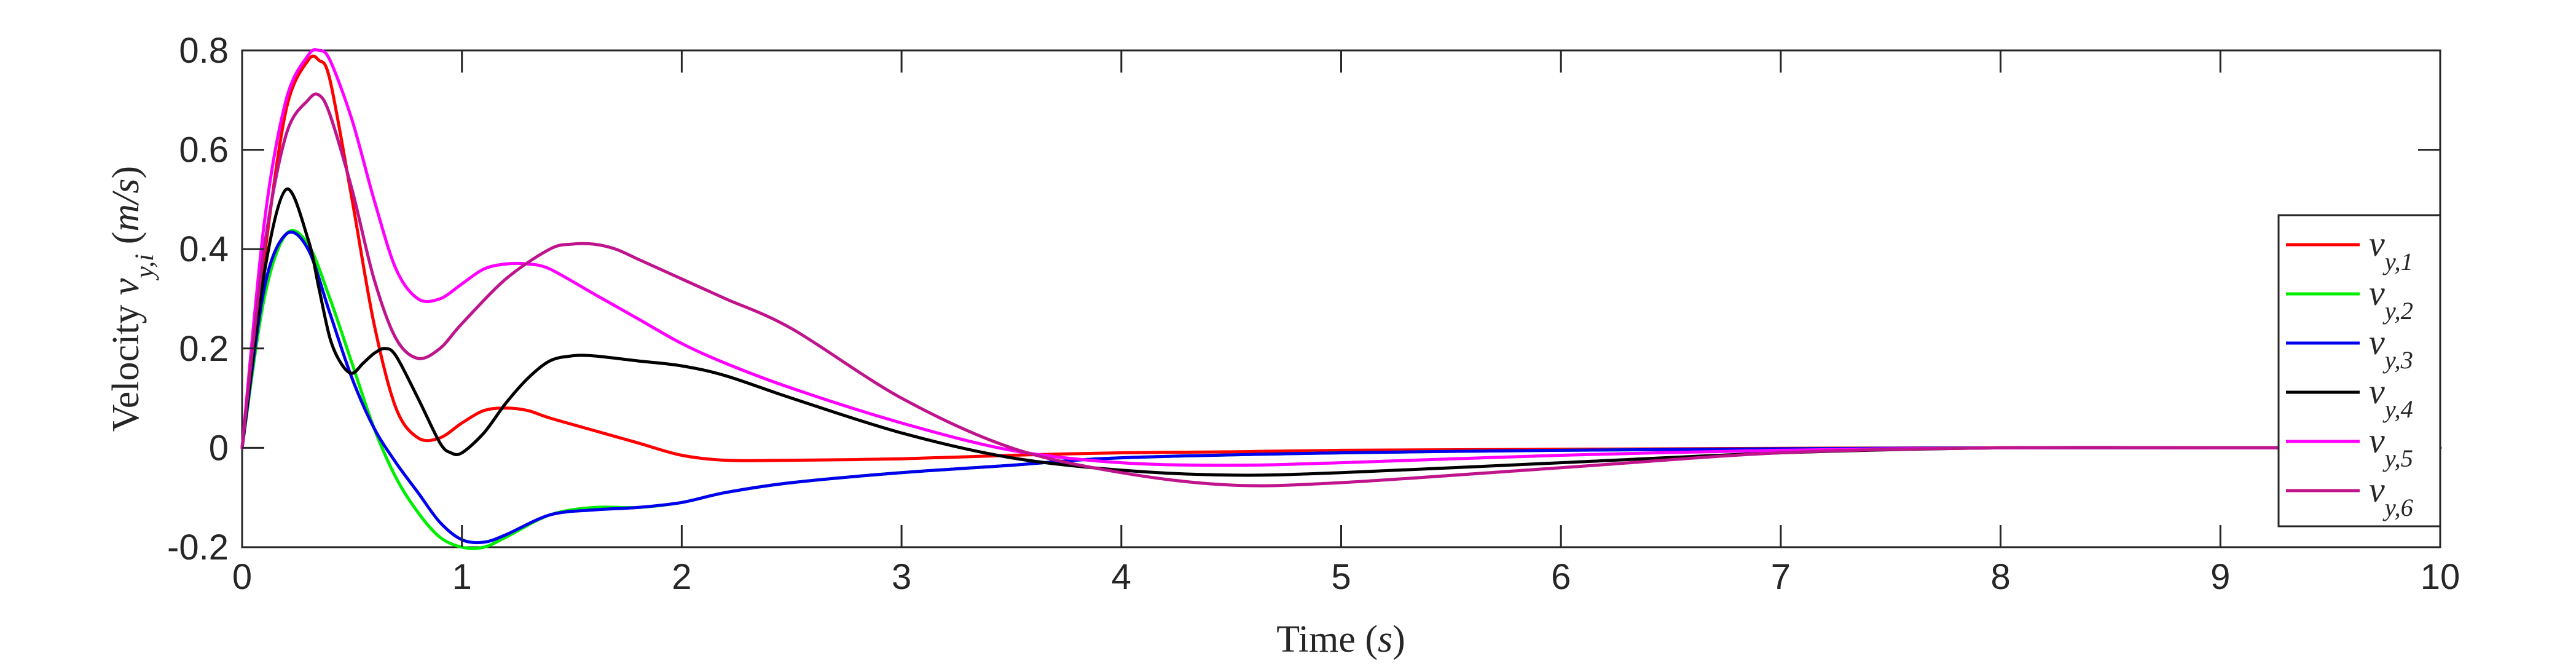 This screenshot has height=664, width=2576. I want to click on y-tick-label: 0.6, so click(204, 150).